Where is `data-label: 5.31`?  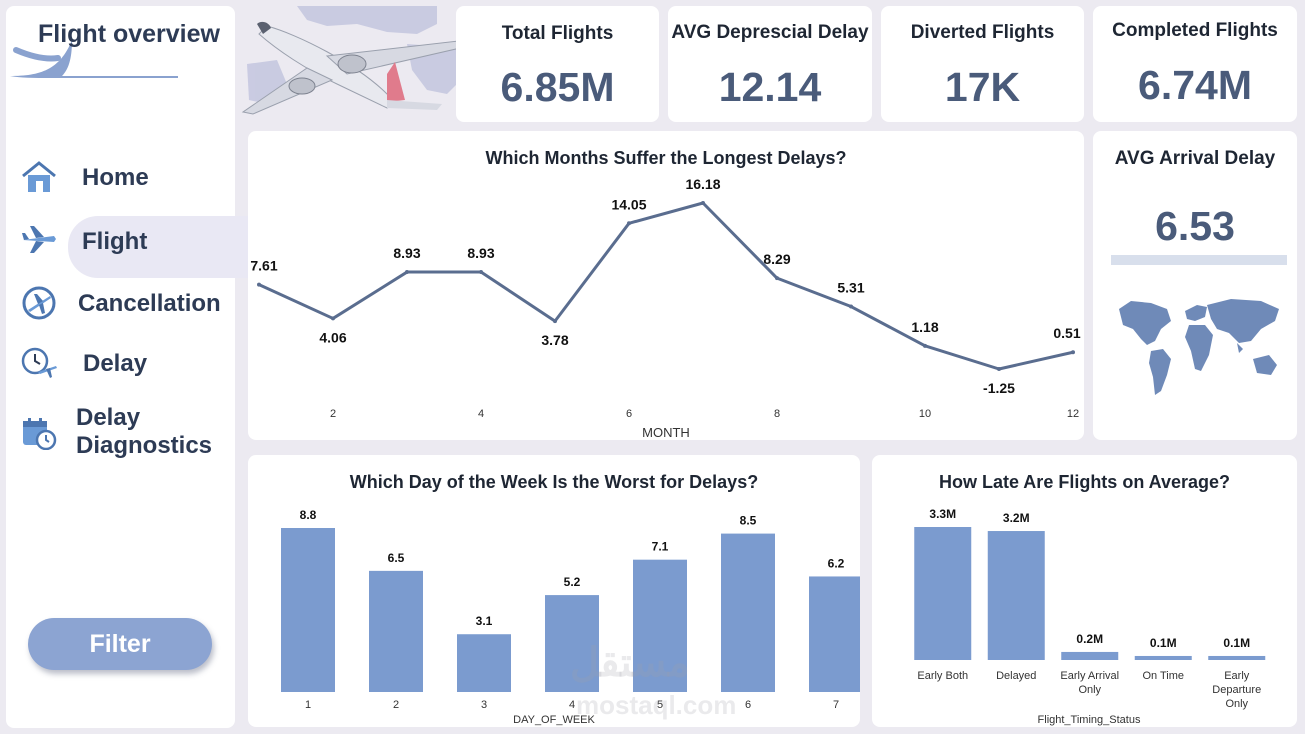
data-label: 5.31 is located at coordinates (850, 288).